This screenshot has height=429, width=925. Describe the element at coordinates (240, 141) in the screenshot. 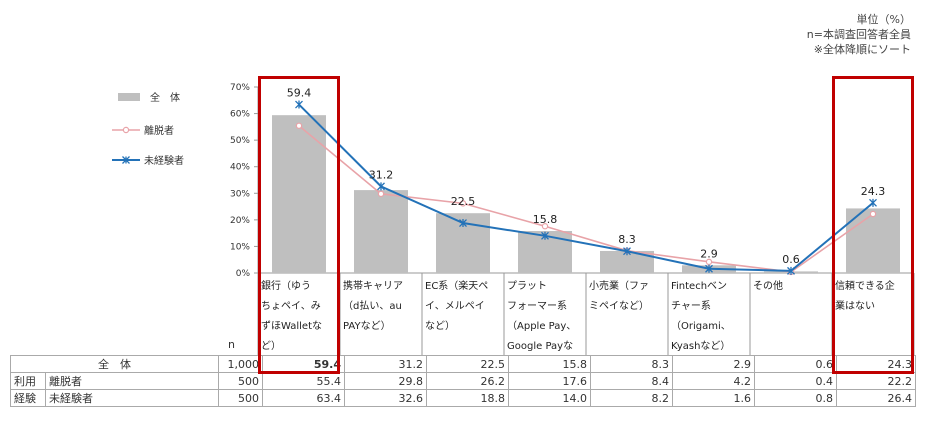

I see `y-tick-label: 50%` at that location.